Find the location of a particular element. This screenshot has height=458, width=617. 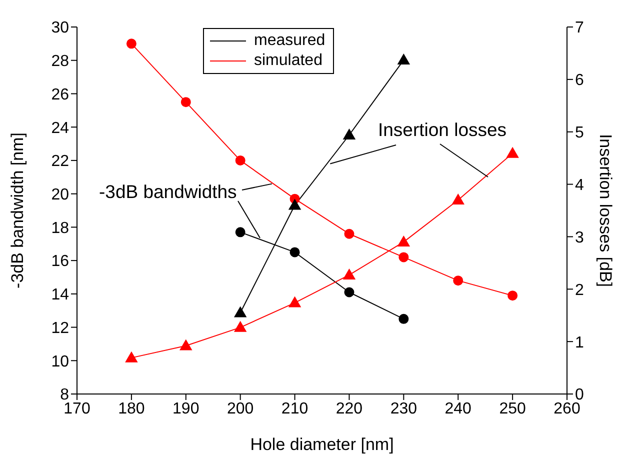

annotation: -3dB bandwidths is located at coordinates (168, 191).